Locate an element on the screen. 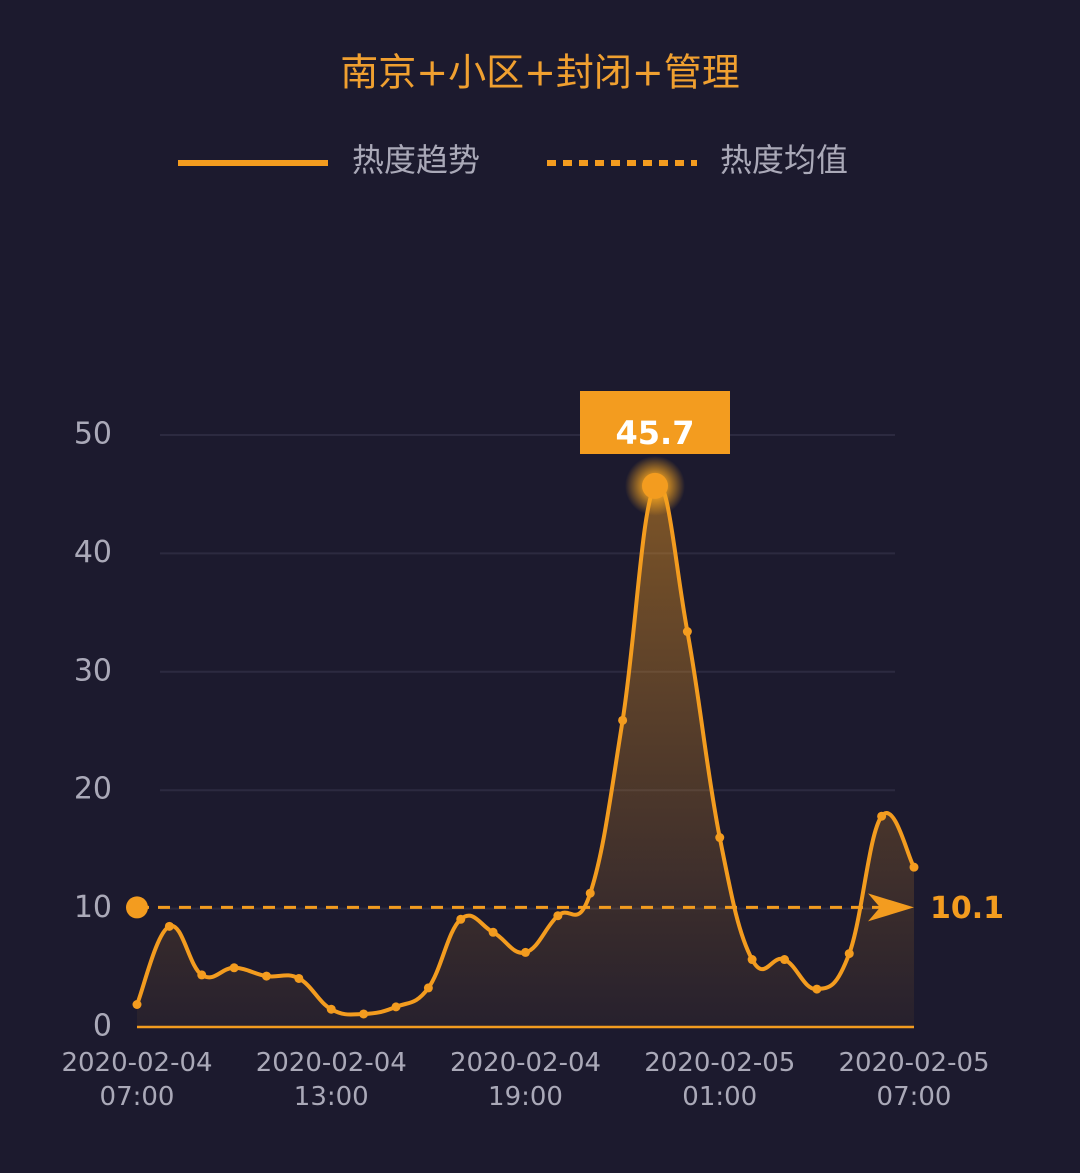 The image size is (1080, 1173). peak-label: 45.7 is located at coordinates (655, 433).